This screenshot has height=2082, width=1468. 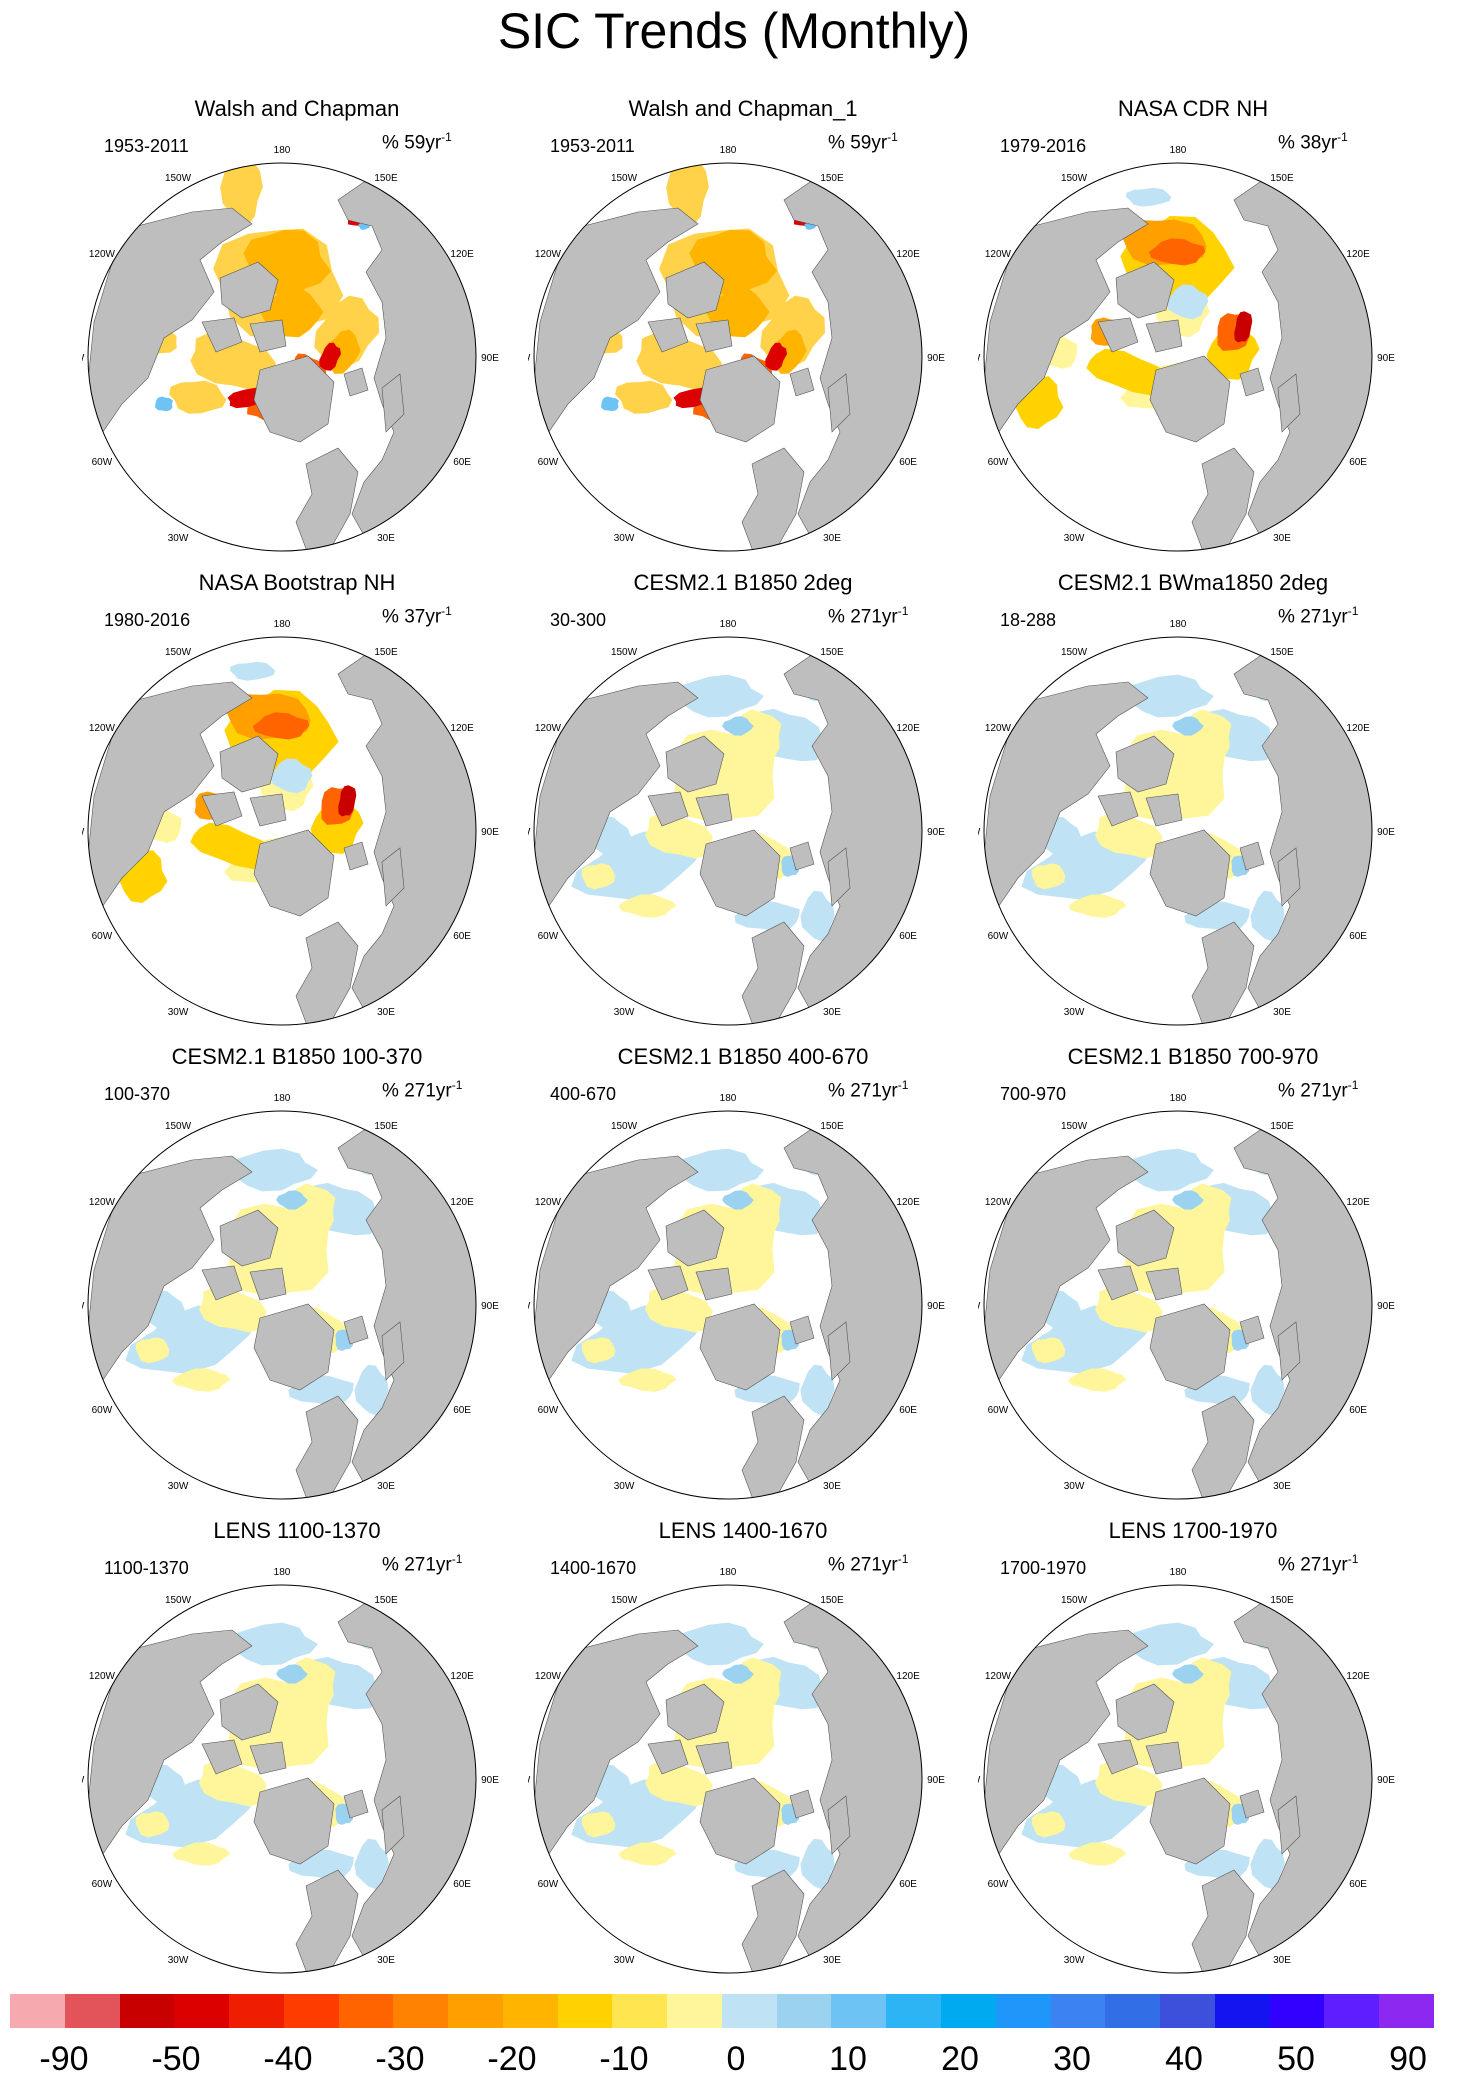 What do you see at coordinates (423, 143) in the screenshot?
I see `units-value: 59yr` at bounding box center [423, 143].